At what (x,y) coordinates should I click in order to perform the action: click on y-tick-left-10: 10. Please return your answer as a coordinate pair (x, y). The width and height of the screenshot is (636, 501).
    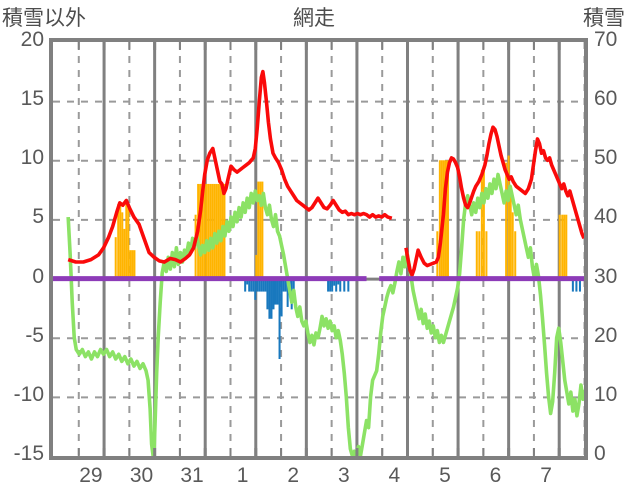
    Looking at the image, I should click on (32, 158).